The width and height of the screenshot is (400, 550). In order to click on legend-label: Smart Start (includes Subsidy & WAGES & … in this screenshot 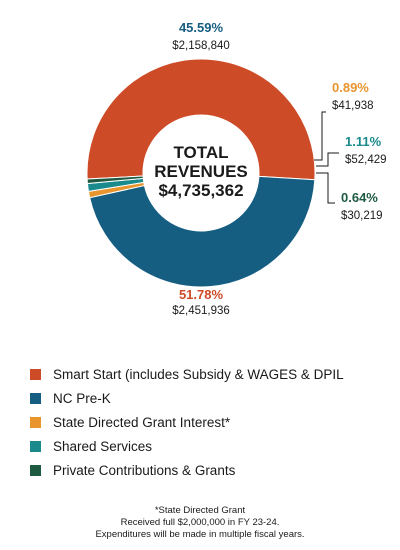, I will do `click(198, 374)`.